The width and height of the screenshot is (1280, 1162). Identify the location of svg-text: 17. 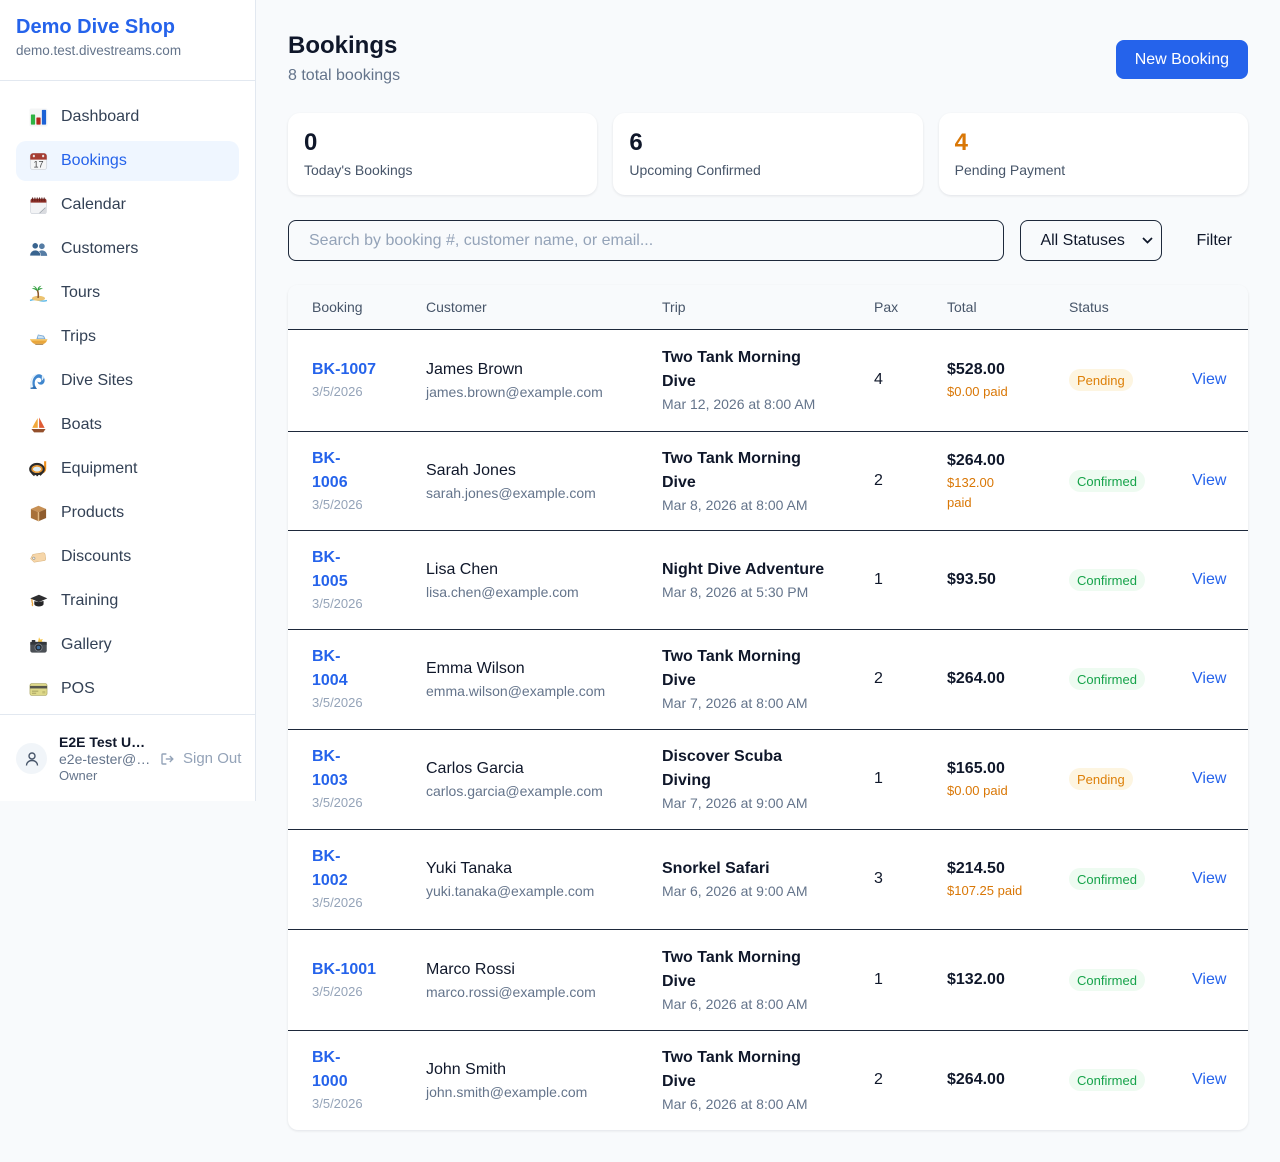
(38, 164).